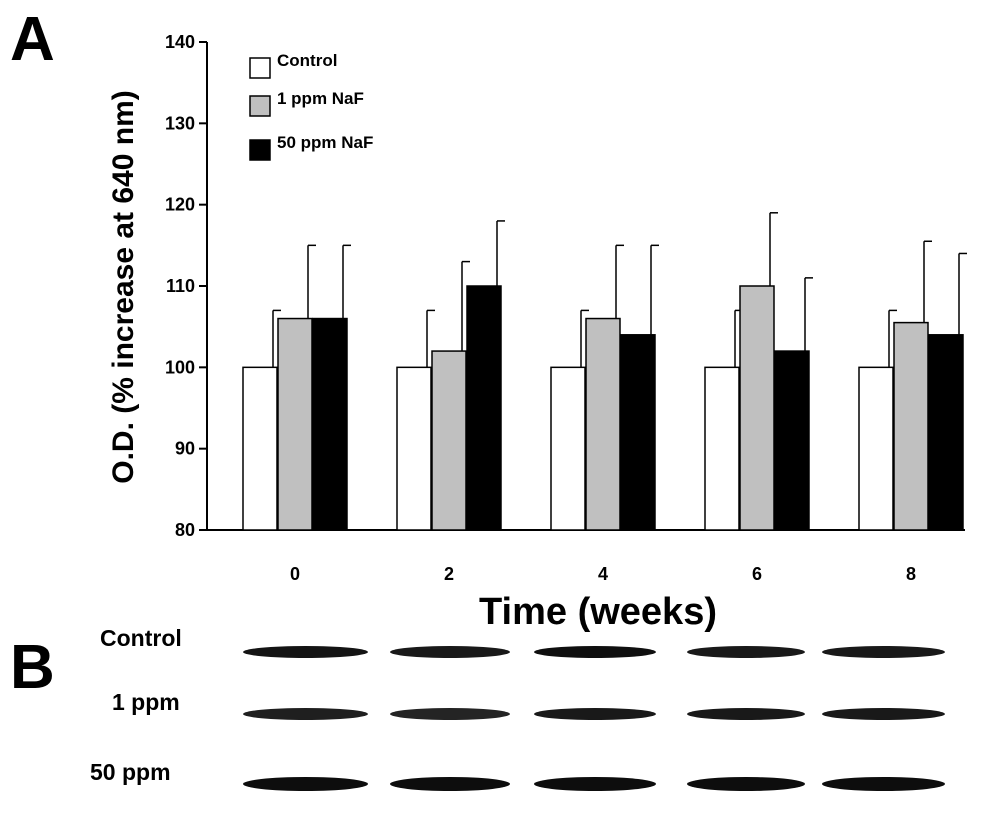 This screenshot has width=1000, height=814. Describe the element at coordinates (320, 98) in the screenshot. I see `legend-label-1: 1 ppm NaF` at that location.